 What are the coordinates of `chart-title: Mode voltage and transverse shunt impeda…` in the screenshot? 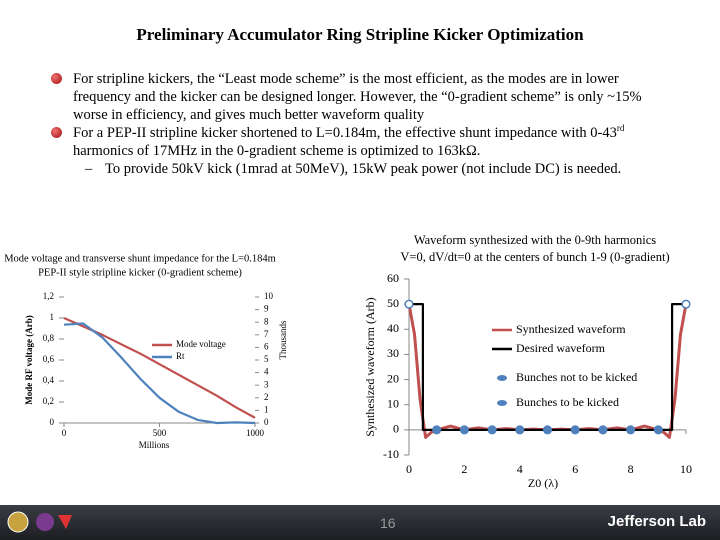 It's located at (140, 258).